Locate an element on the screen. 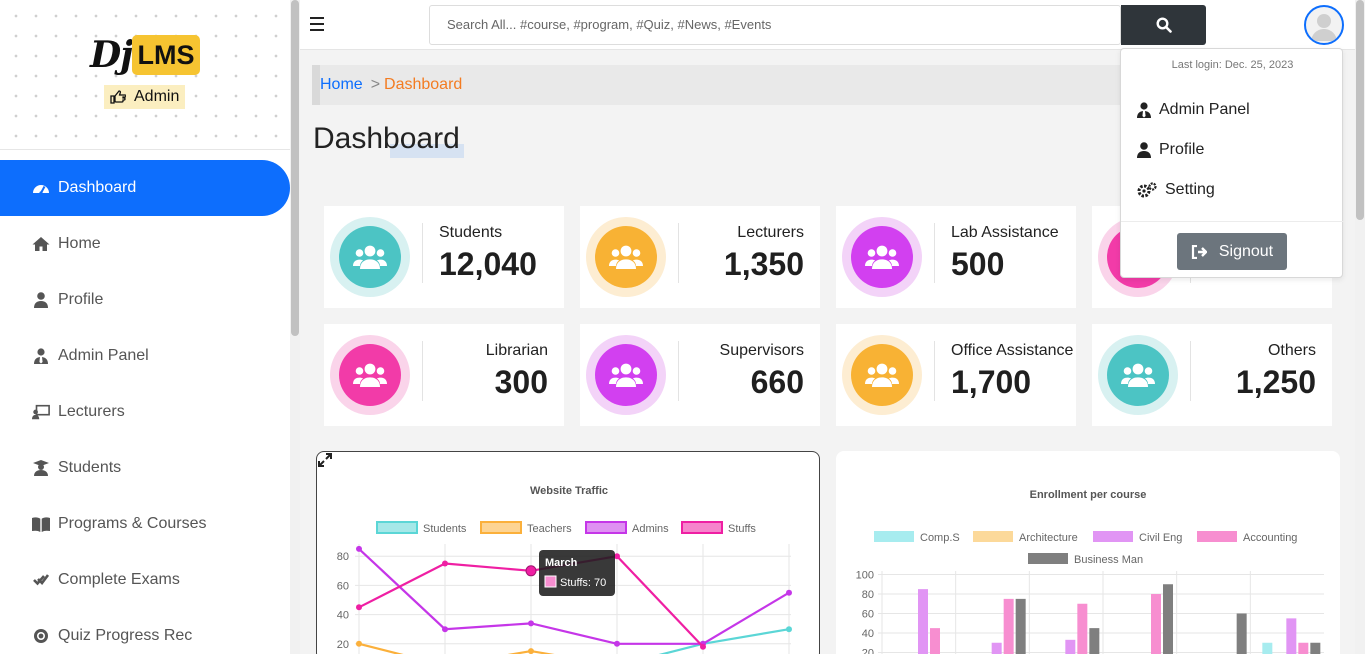  dropdown-item-label: Setting is located at coordinates (1190, 189).